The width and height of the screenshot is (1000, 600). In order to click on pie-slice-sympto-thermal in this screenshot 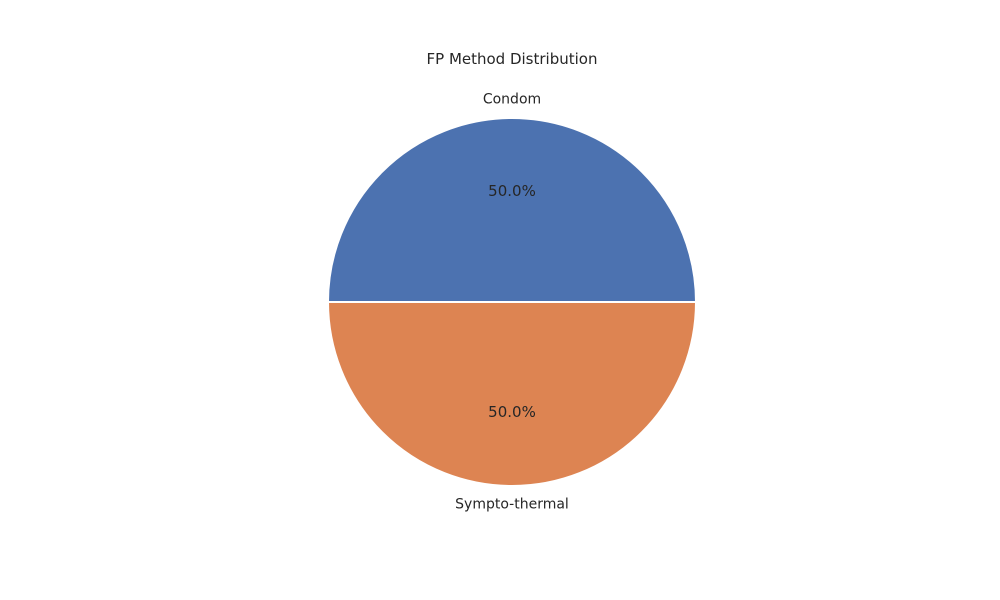, I will do `click(512, 394)`.